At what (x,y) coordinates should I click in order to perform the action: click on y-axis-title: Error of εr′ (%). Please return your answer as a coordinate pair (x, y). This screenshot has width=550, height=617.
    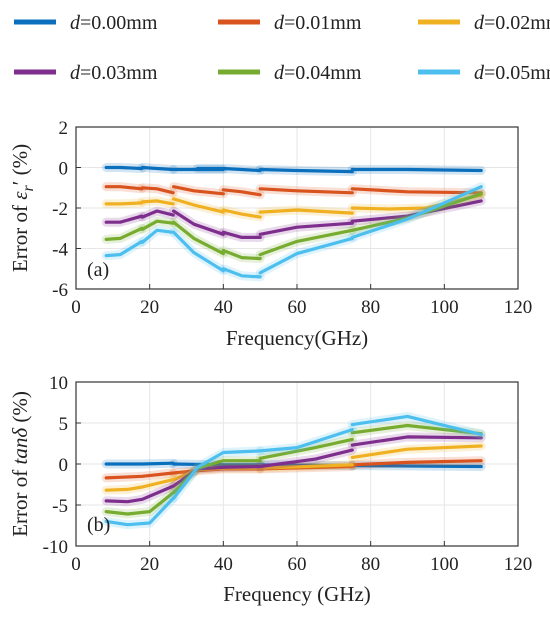
    Looking at the image, I should click on (22, 208).